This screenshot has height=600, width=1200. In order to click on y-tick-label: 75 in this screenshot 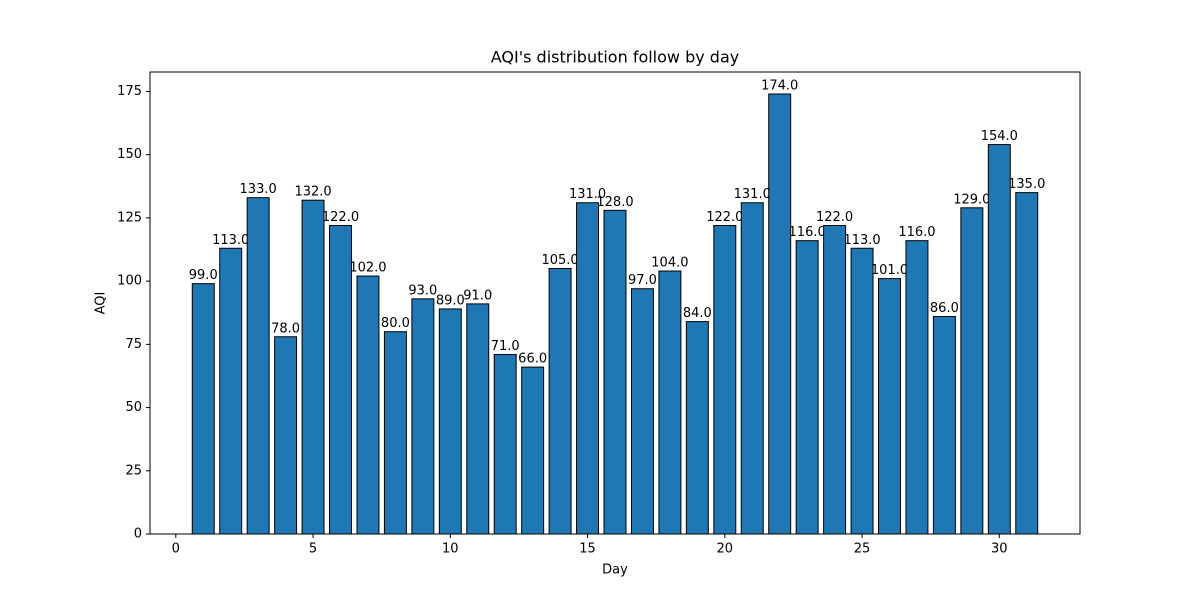, I will do `click(133, 344)`.